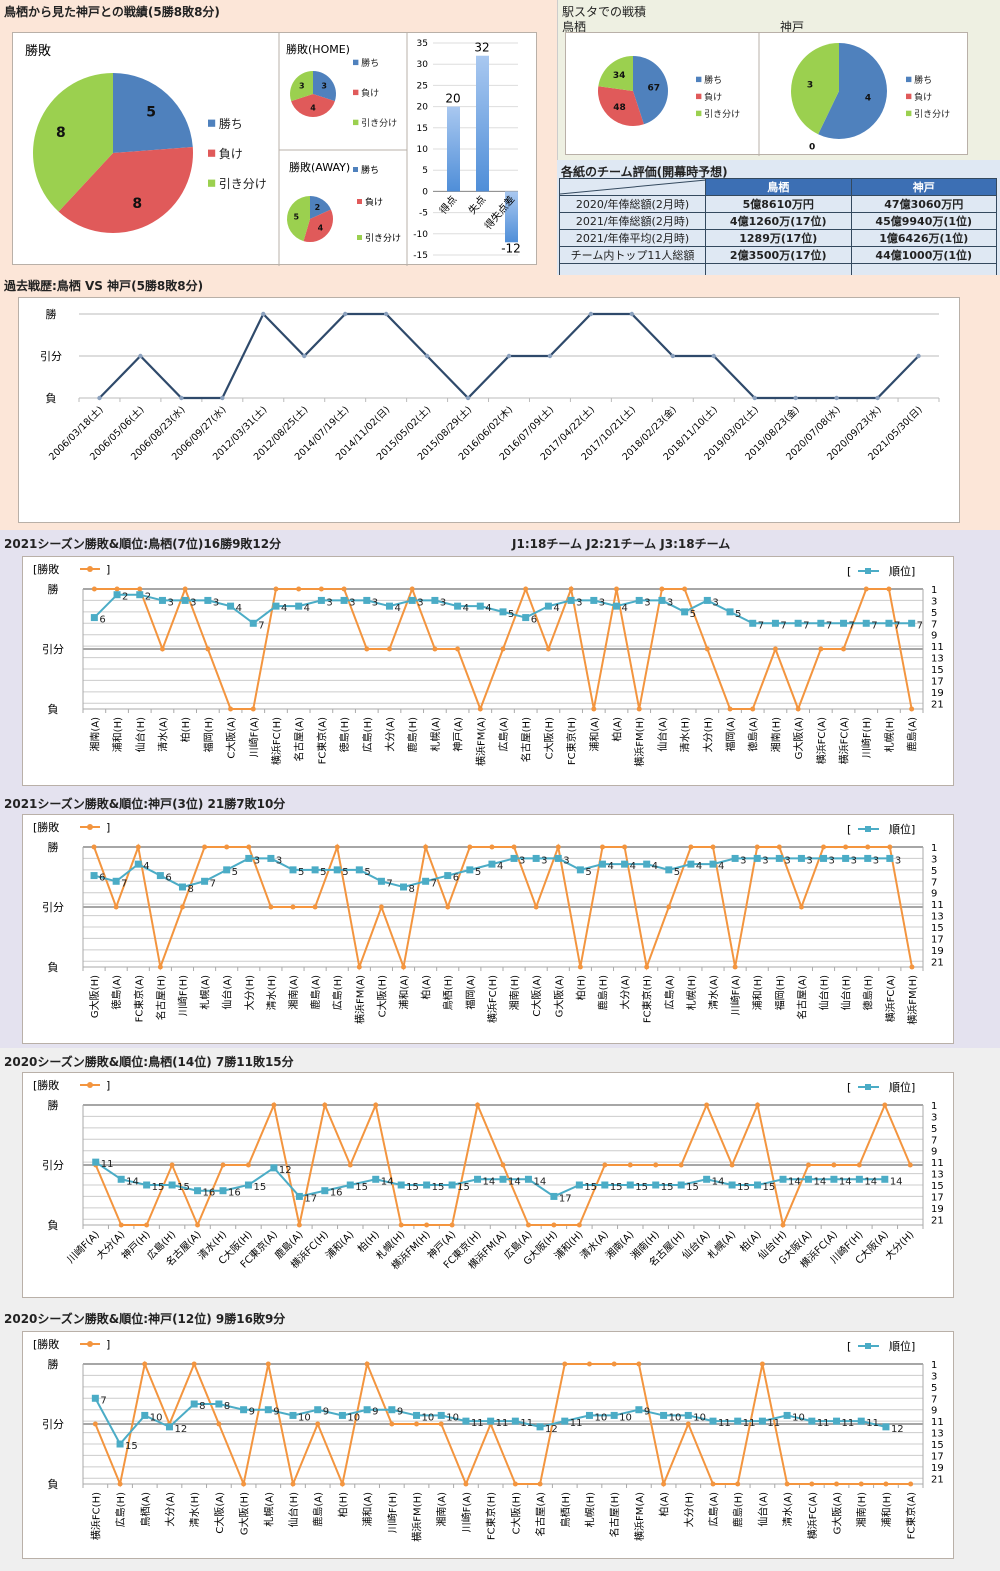 This screenshot has width=1000, height=1571. What do you see at coordinates (108, 569) in the screenshot?
I see `result-legend-bracket: ]` at bounding box center [108, 569].